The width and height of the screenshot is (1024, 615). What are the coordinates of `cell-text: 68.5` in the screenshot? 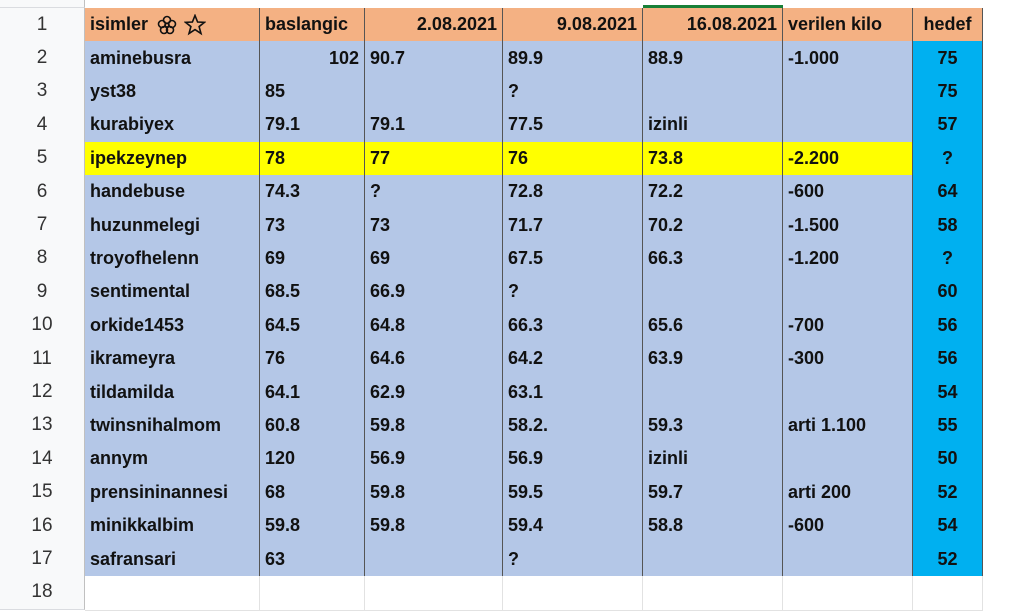 It's located at (283, 291).